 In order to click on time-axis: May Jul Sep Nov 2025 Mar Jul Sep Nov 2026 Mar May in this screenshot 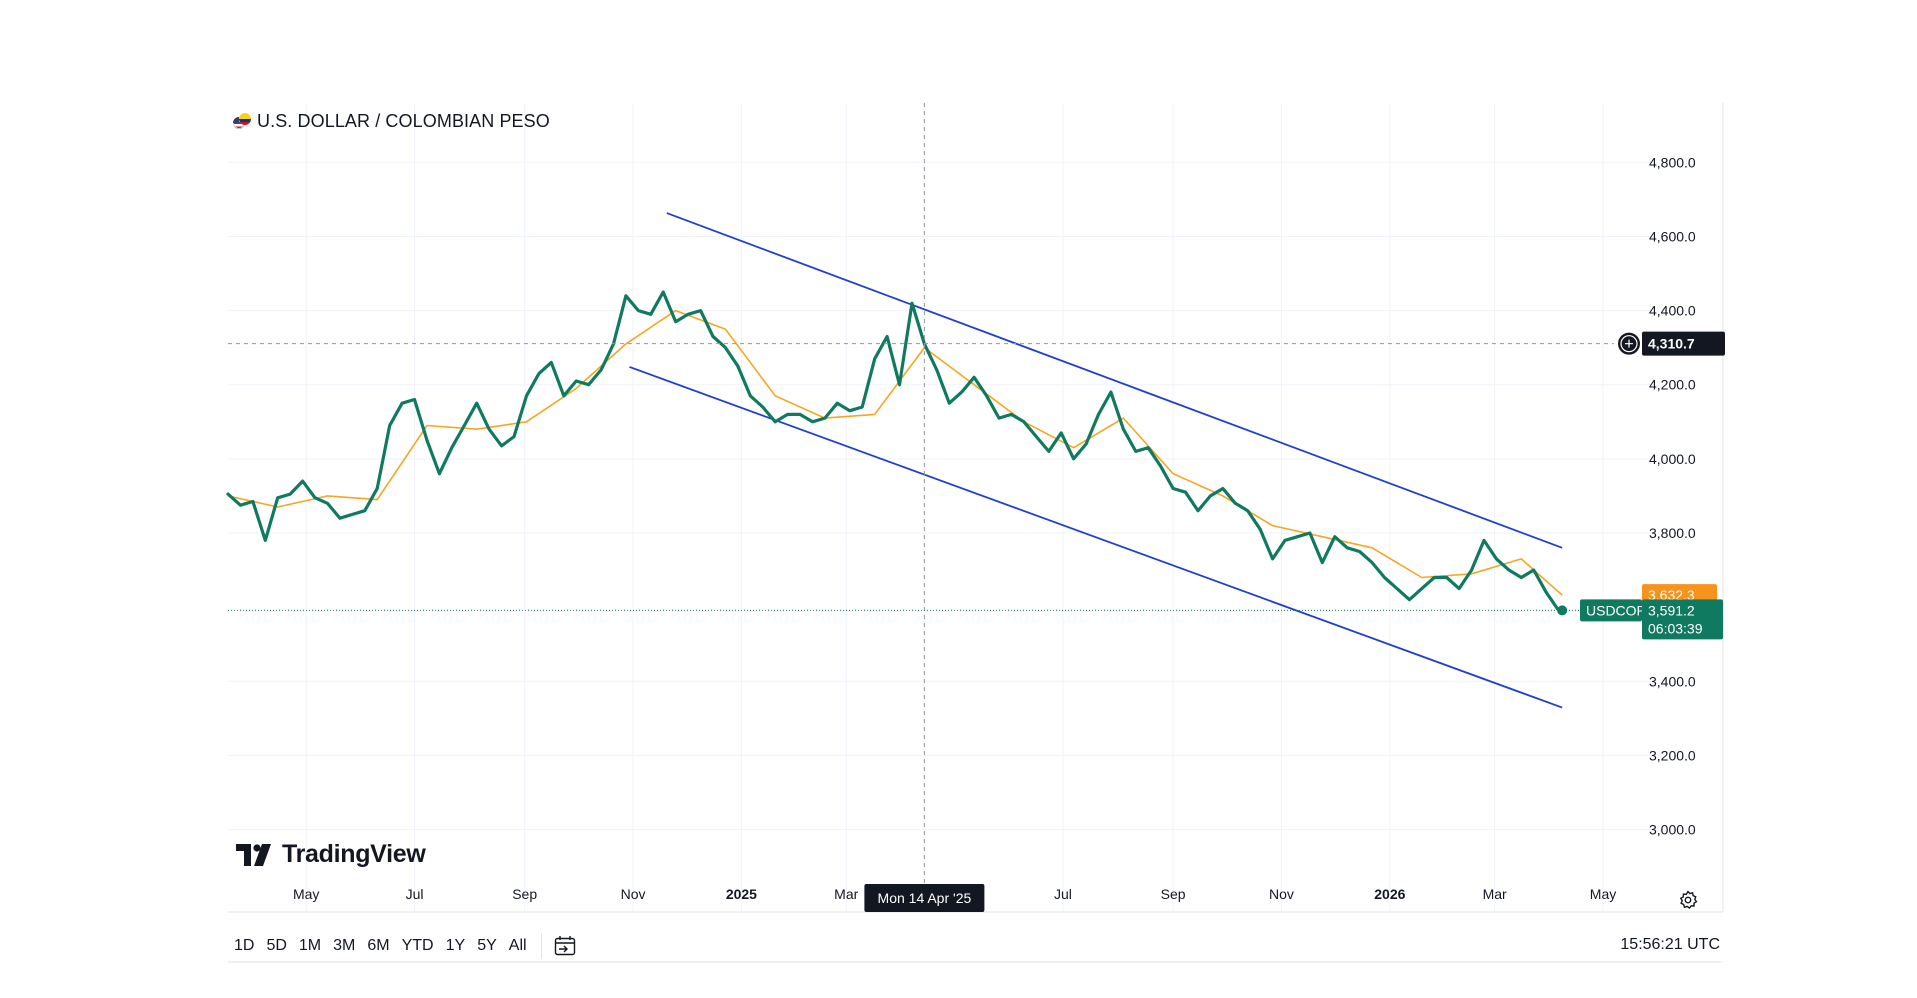, I will do `click(954, 894)`.